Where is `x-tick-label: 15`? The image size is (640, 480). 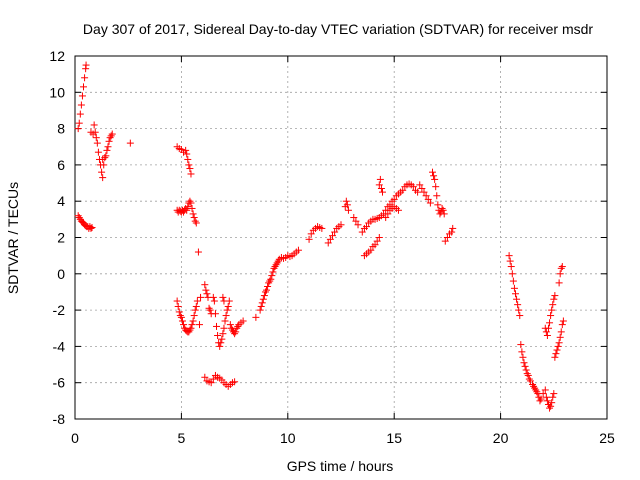
x-tick-label: 15 is located at coordinates (394, 438).